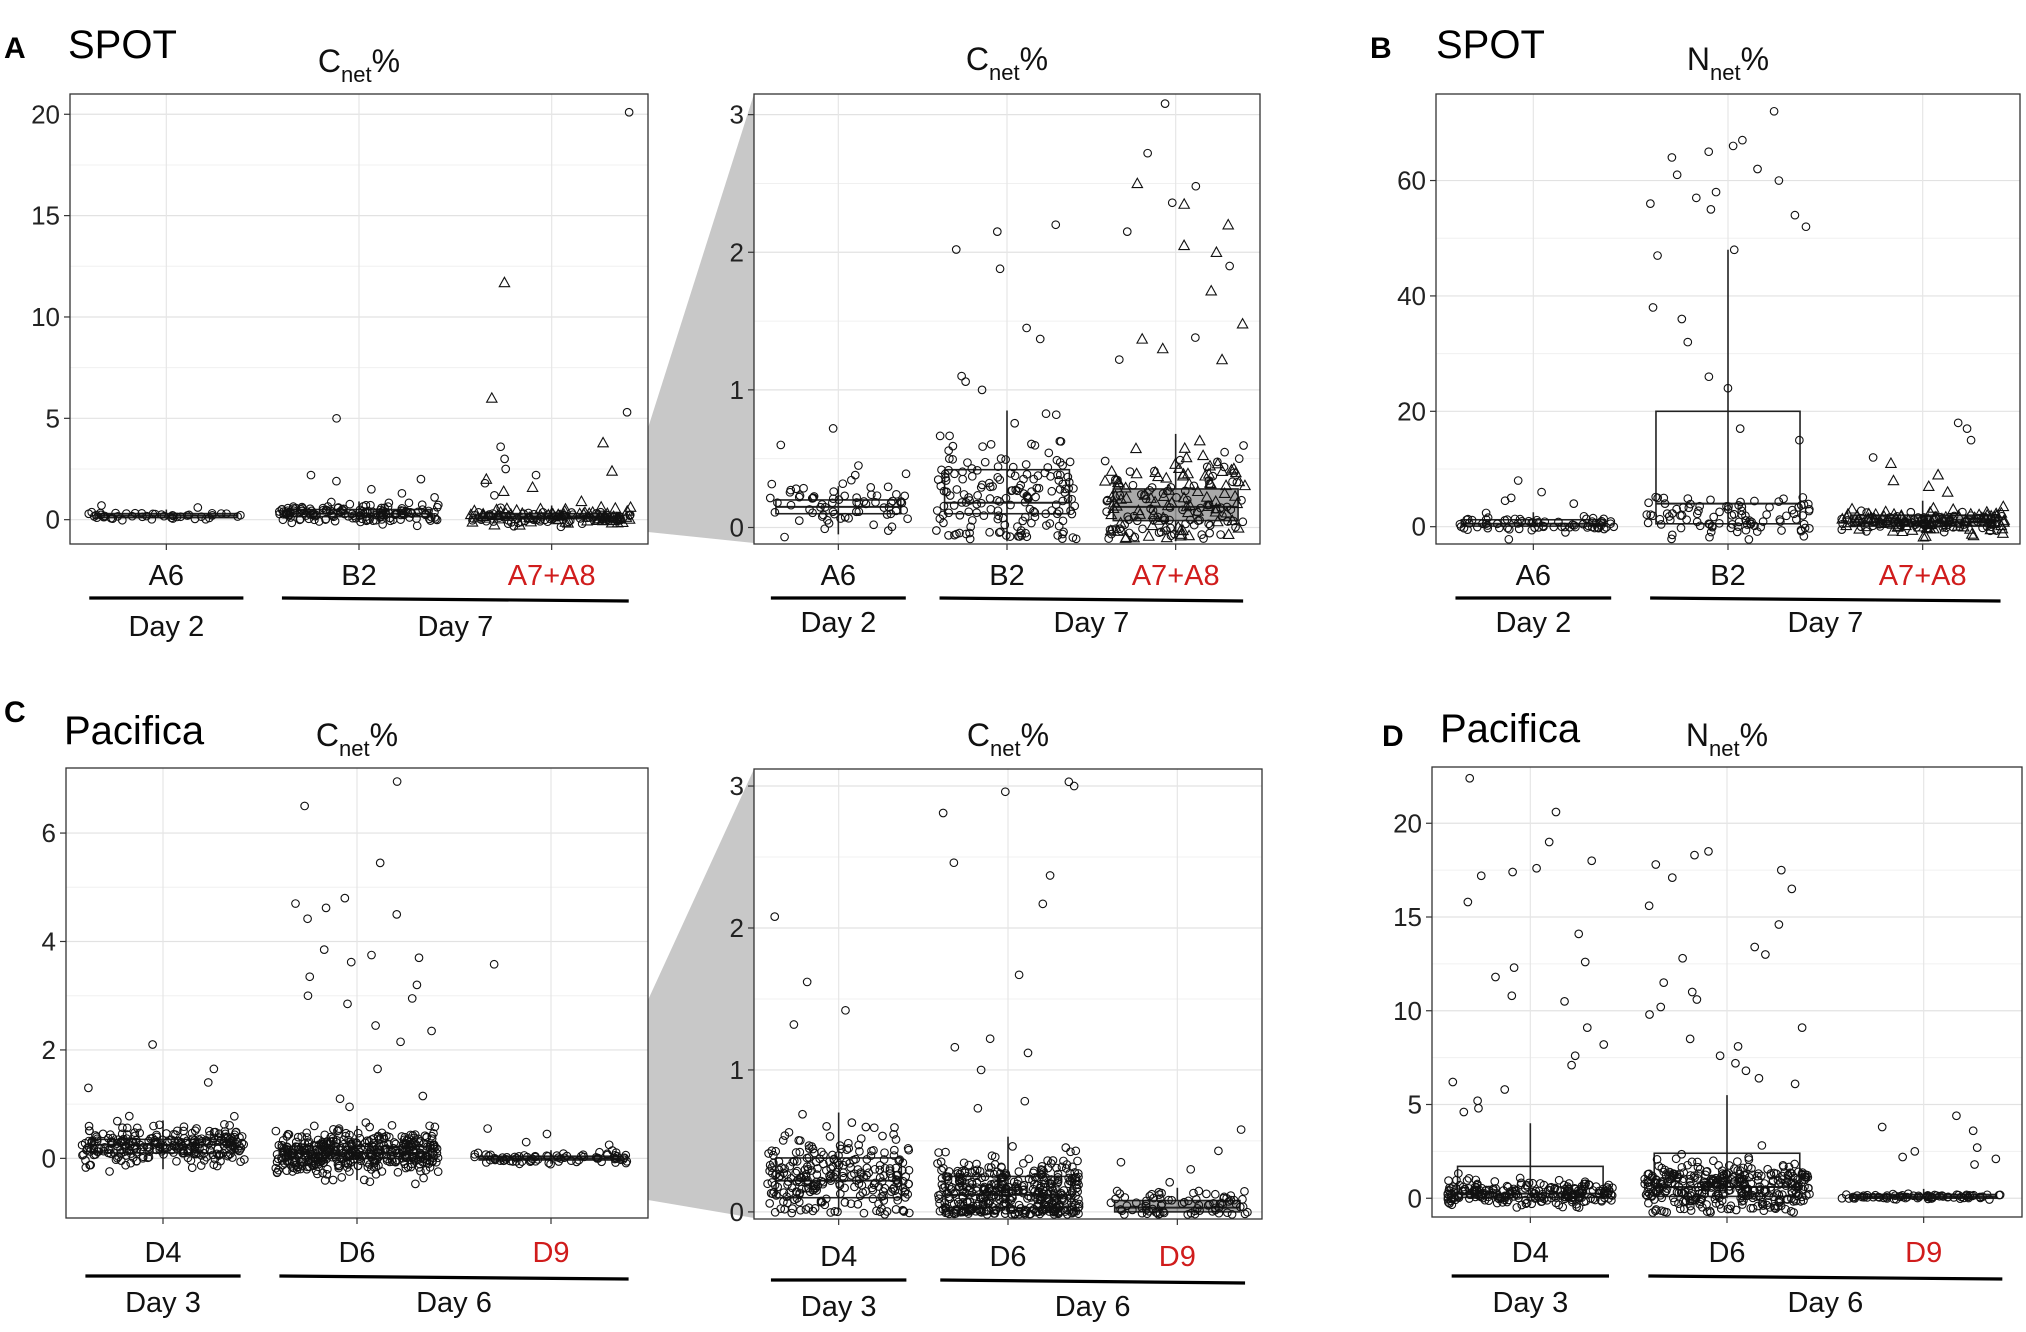 Image resolution: width=2026 pixels, height=1332 pixels. Describe the element at coordinates (1923, 1253) in the screenshot. I see `category-label: D9` at that location.